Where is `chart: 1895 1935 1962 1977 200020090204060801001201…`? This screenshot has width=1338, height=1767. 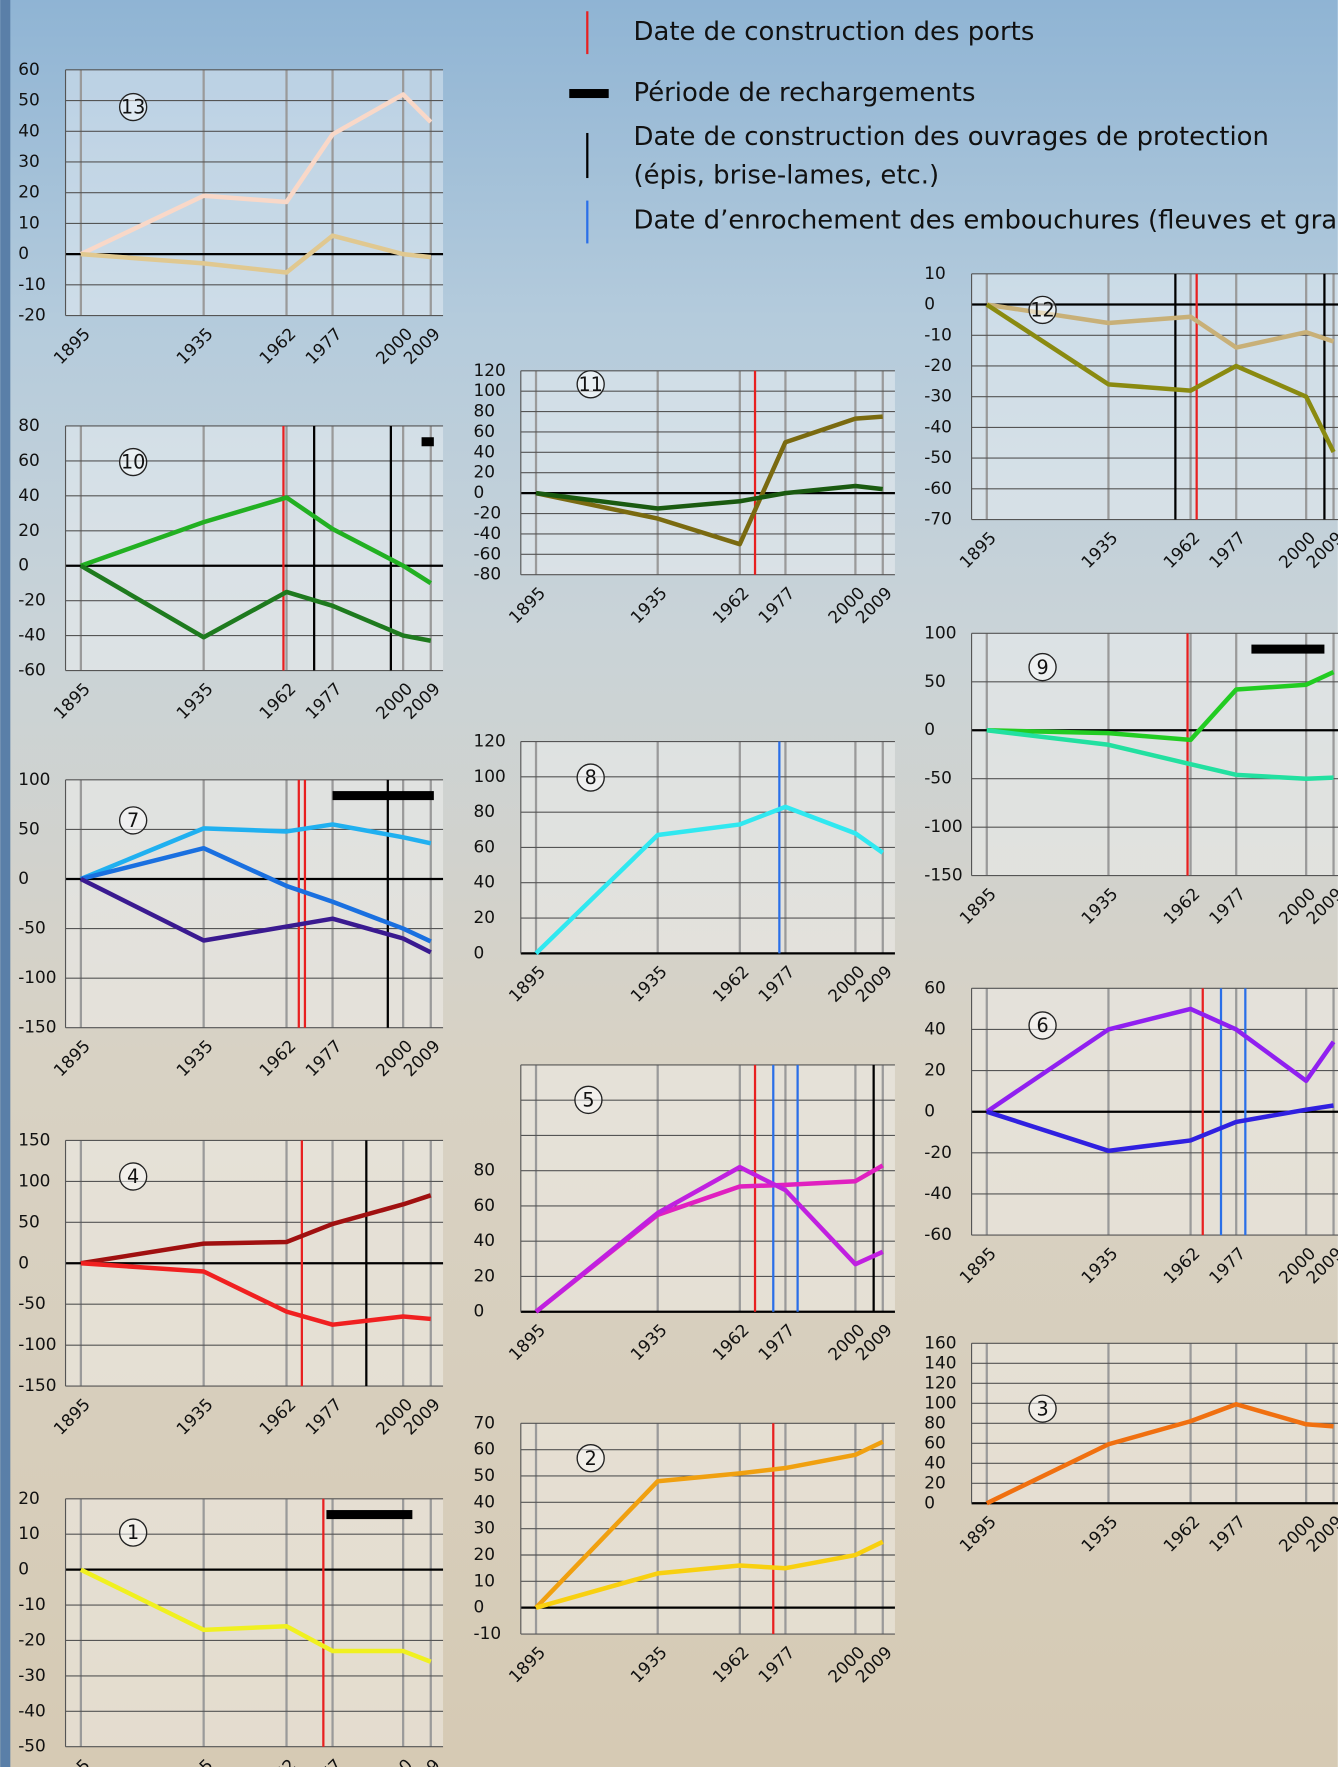
chart: 1895 1935 1962 1977 200020090204060801001201… is located at coordinates (1131, 1444).